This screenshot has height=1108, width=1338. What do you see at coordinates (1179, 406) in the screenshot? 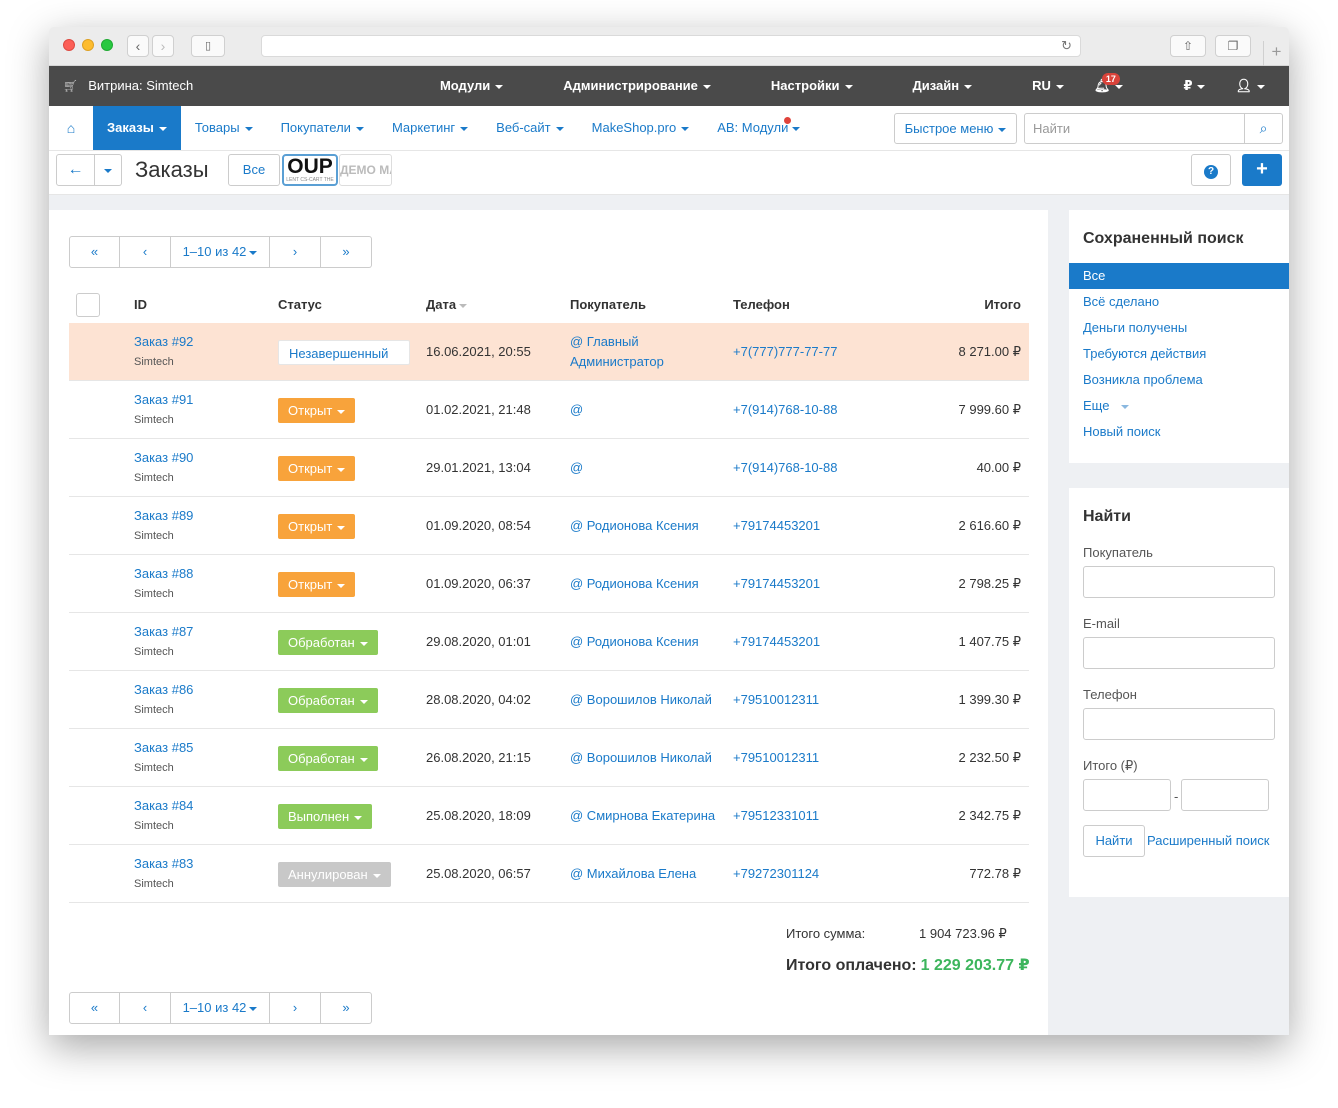
I see `saved-search-more: Еще` at bounding box center [1179, 406].